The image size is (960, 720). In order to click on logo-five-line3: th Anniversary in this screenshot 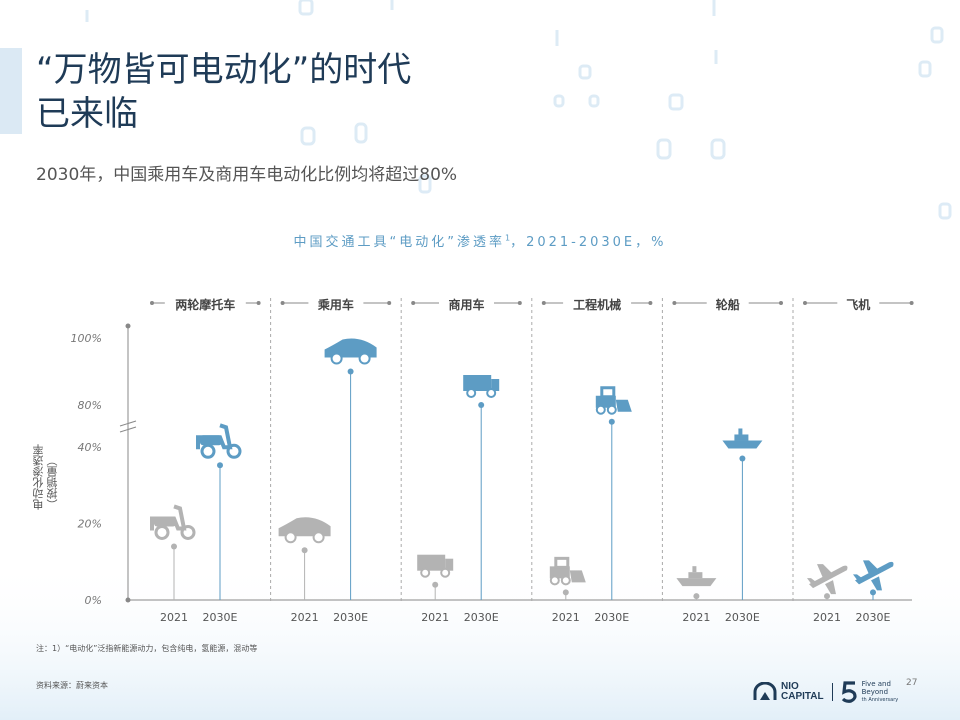, I will do `click(880, 700)`.